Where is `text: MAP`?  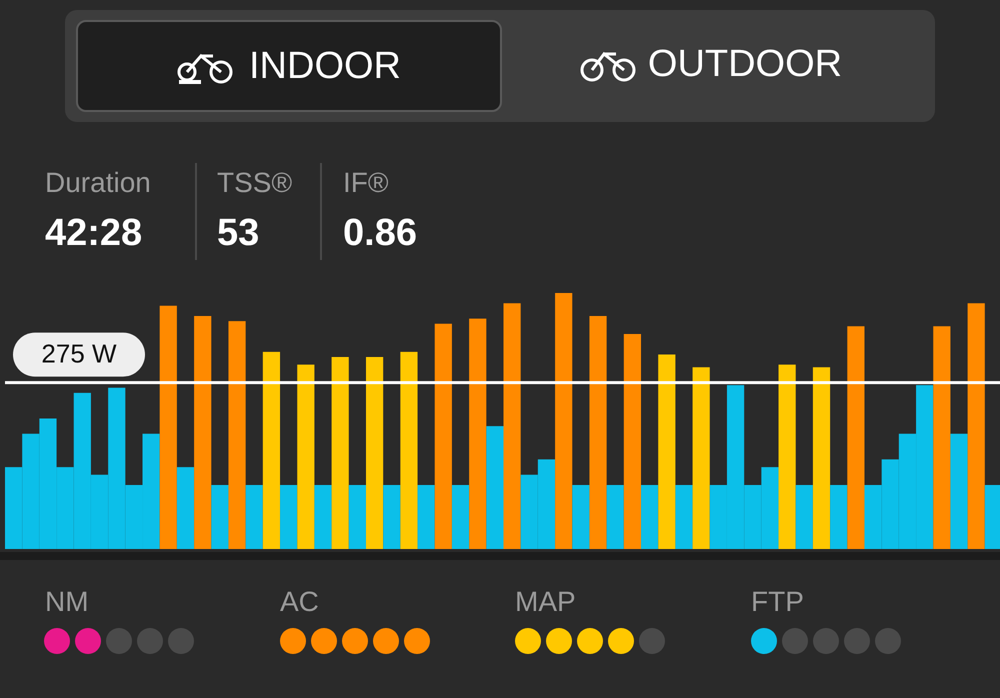
text: MAP is located at coordinates (545, 602).